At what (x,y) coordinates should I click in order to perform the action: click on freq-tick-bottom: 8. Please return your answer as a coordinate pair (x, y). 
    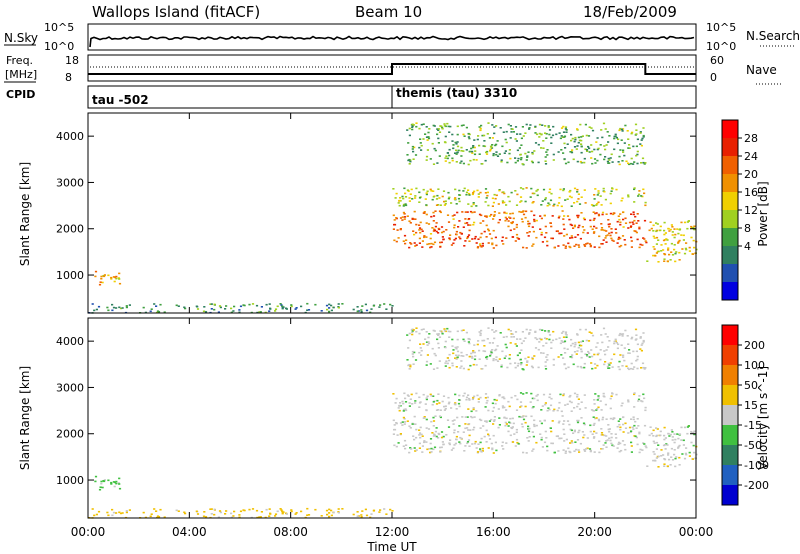
    Looking at the image, I should click on (68, 77).